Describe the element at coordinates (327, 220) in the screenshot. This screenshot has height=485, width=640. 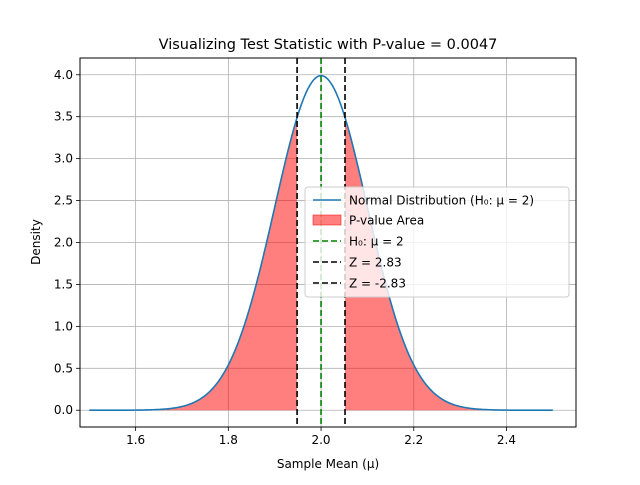
I see `legend-swatch-area` at that location.